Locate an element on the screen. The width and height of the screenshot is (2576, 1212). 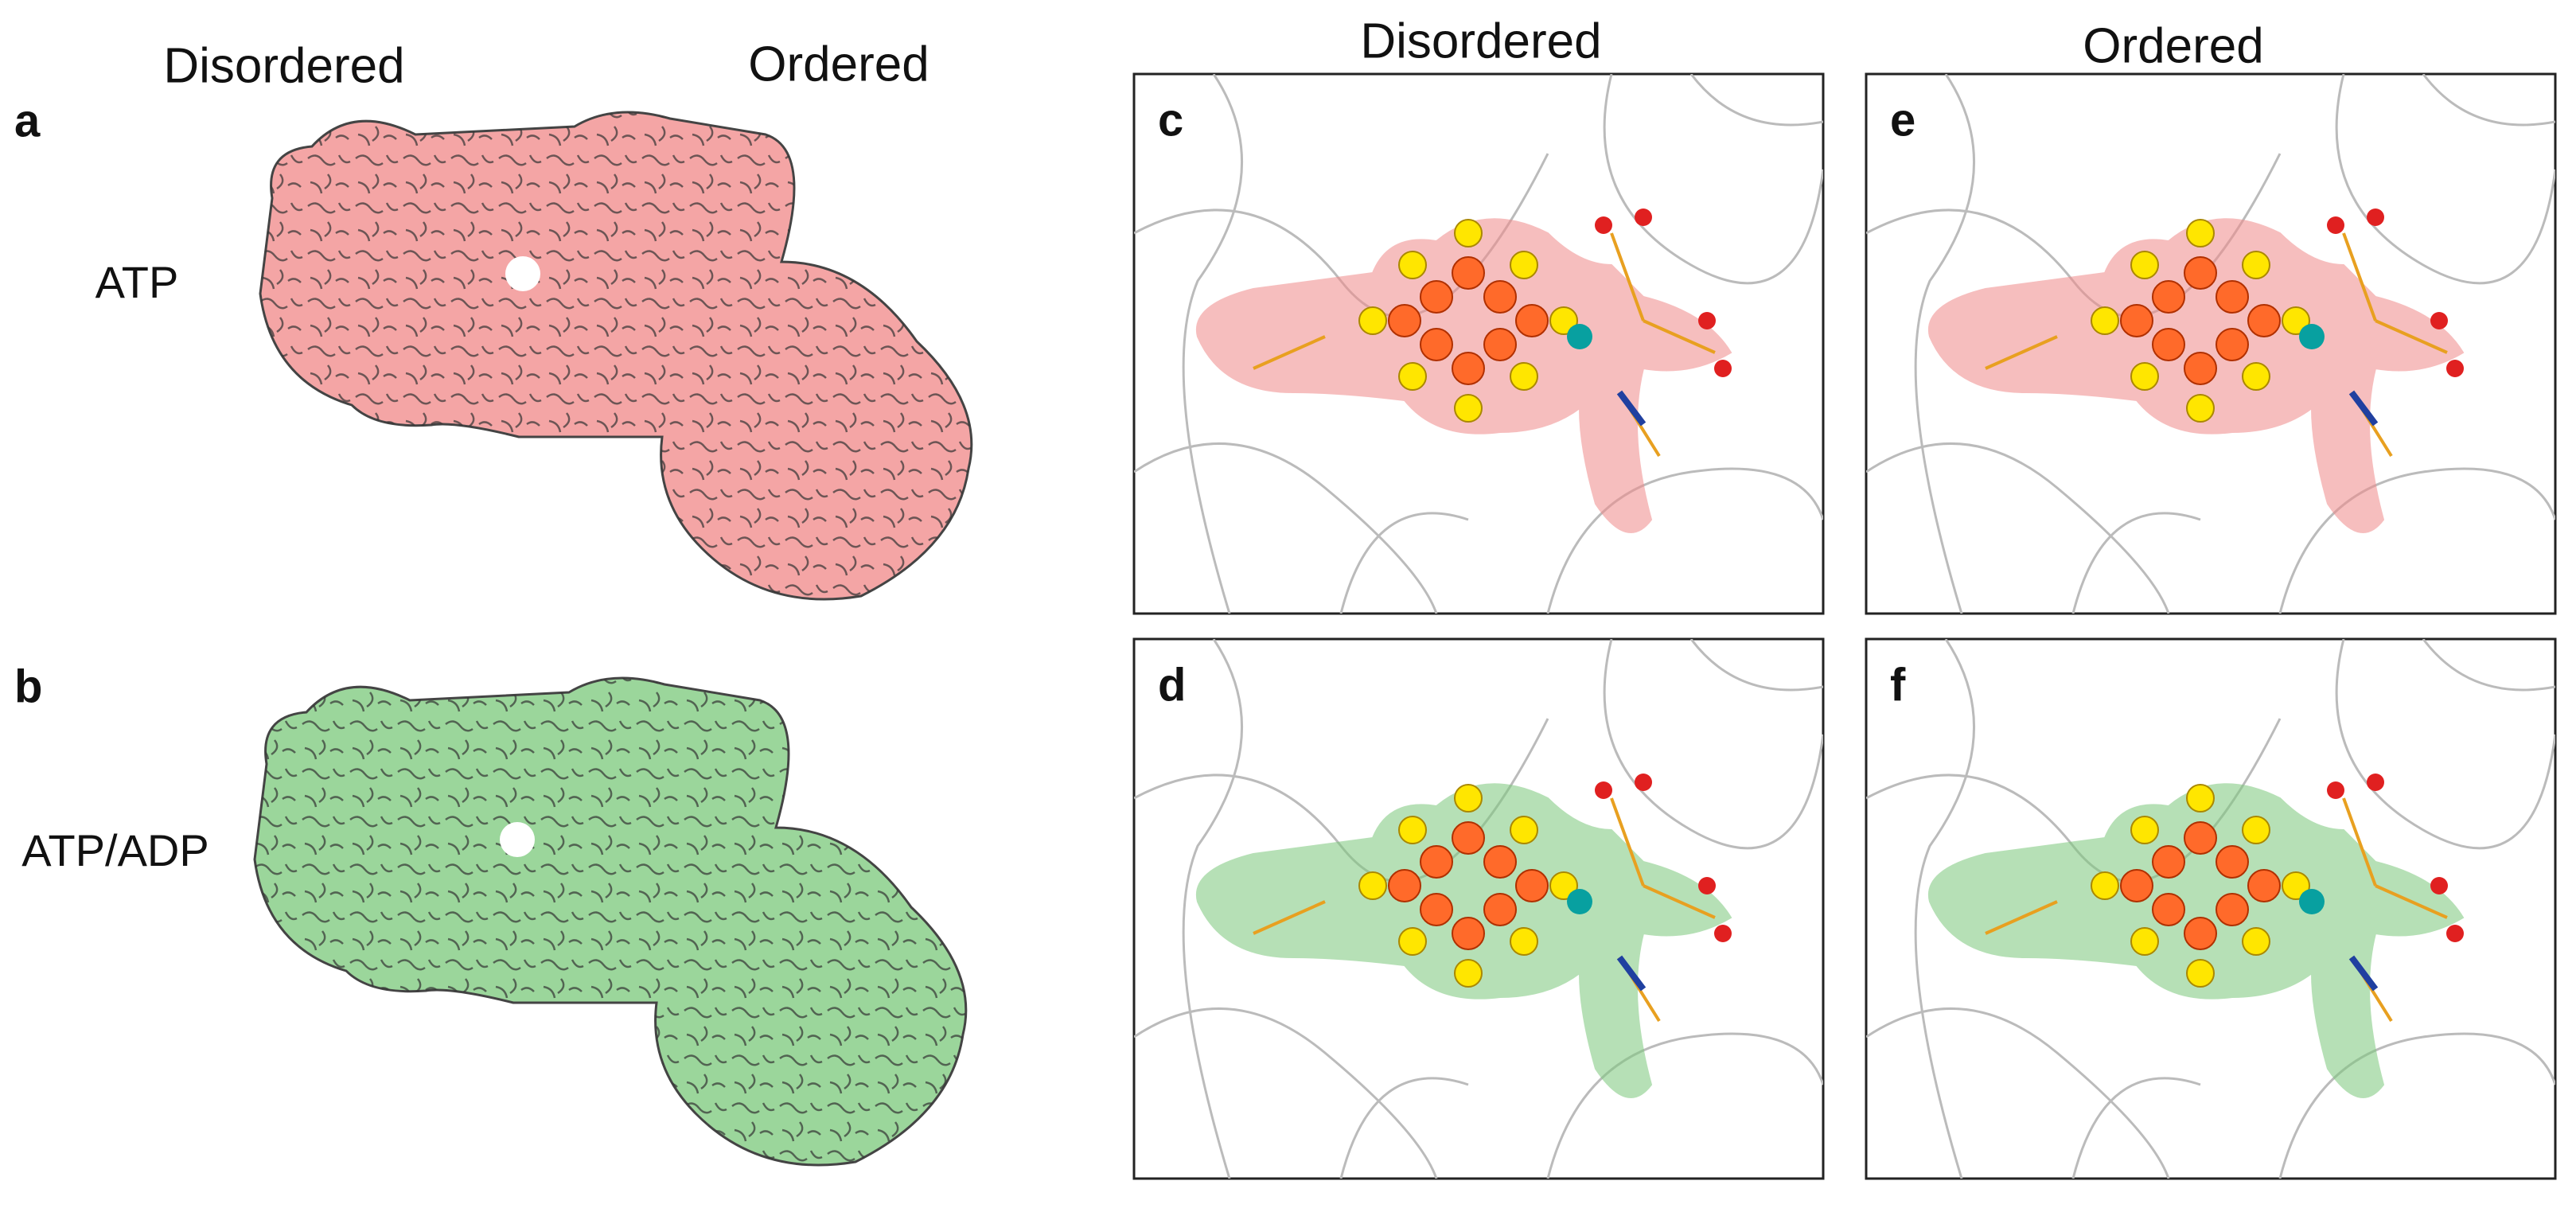
panel-e: e is located at coordinates (2211, 343).